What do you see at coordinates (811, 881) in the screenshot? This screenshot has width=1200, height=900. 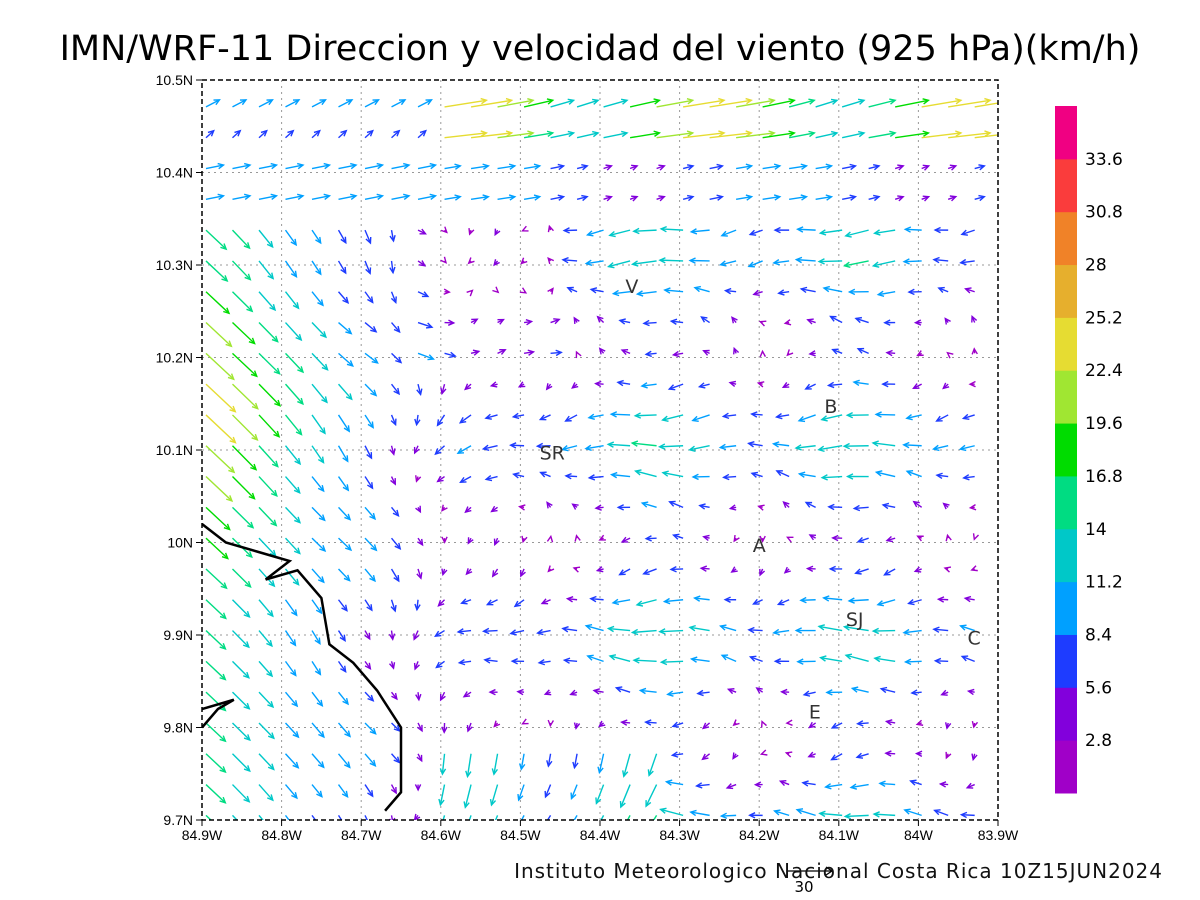 I see `reference-vector: 30` at bounding box center [811, 881].